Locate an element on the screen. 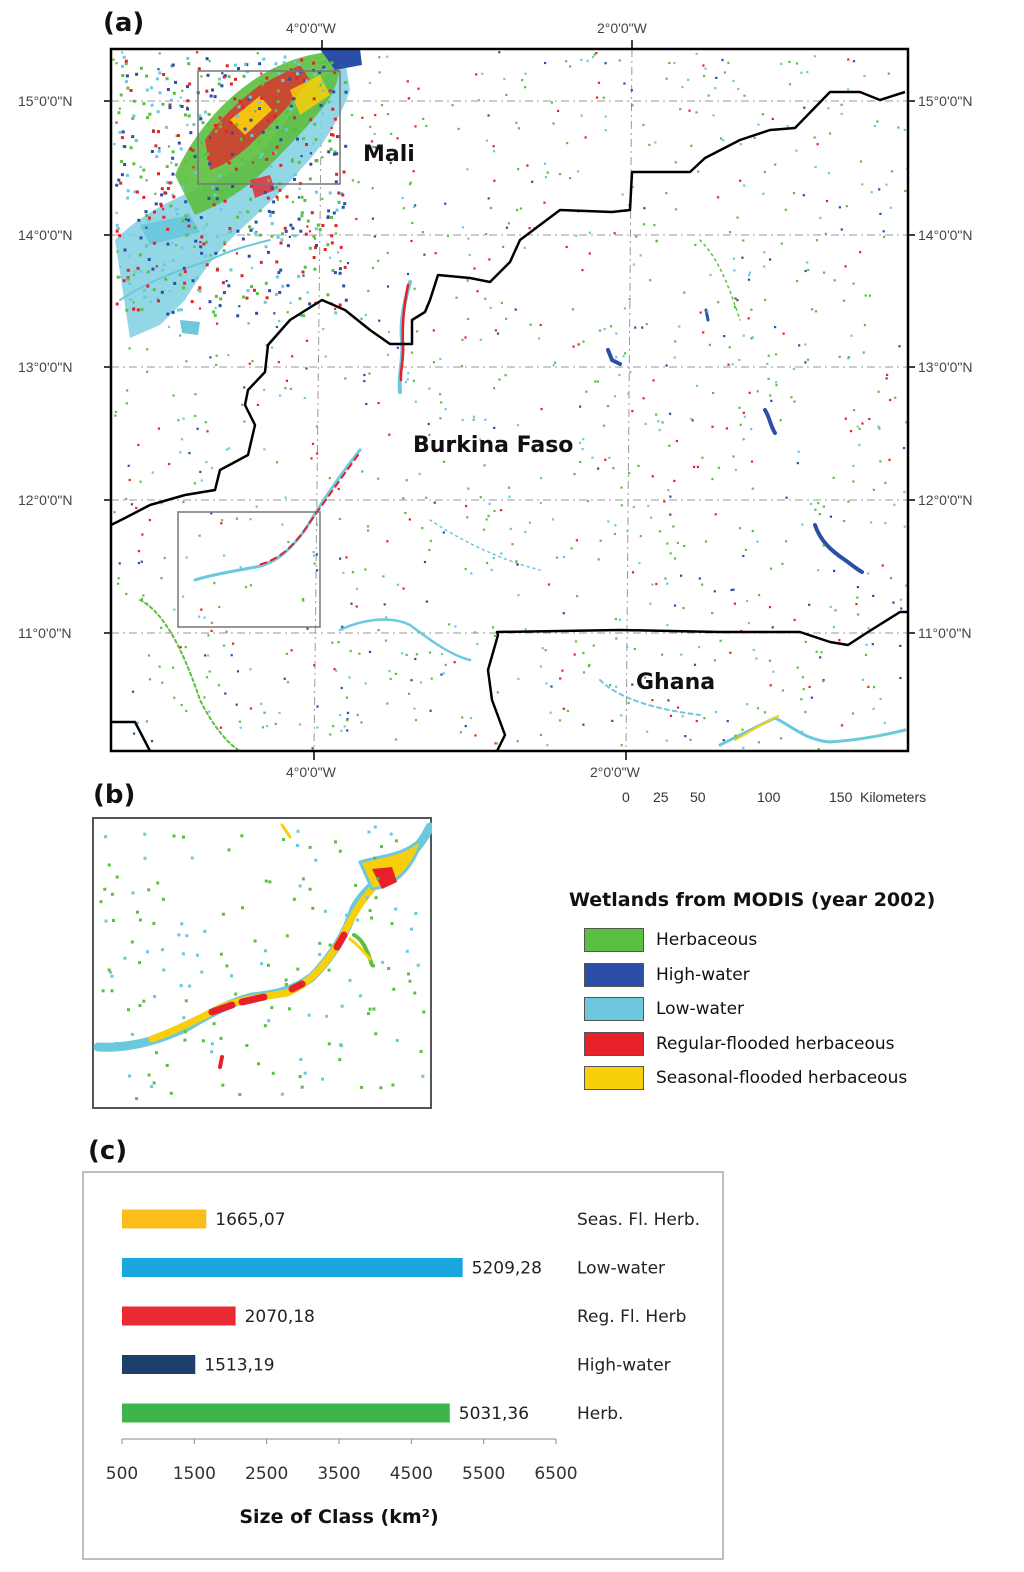  left-lat-label-14n: 14°0'0"N is located at coordinates (45, 235).